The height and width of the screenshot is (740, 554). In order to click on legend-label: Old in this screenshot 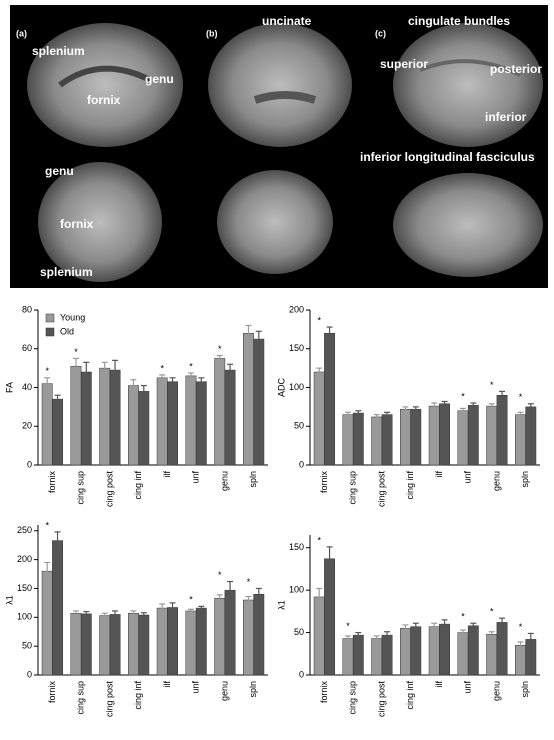, I will do `click(67, 331)`.